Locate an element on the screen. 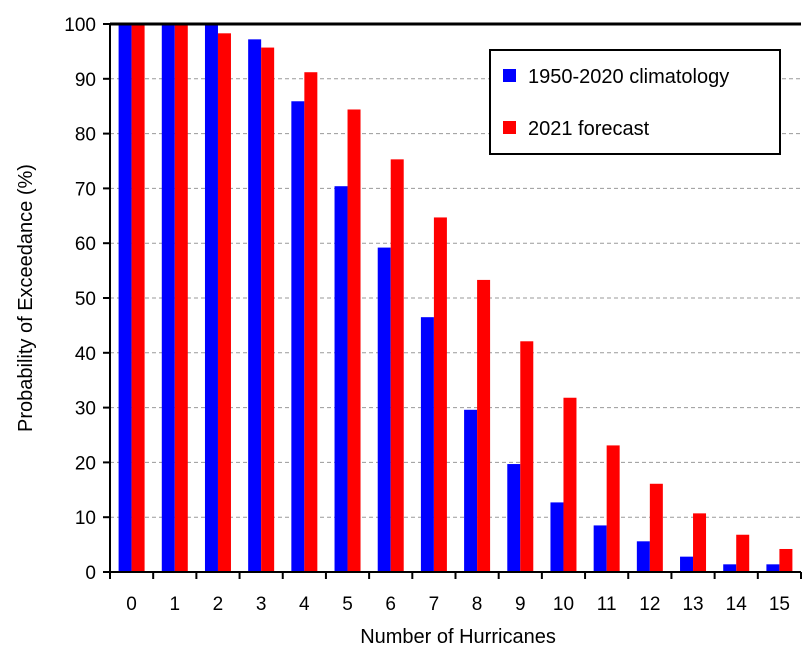  x-tick-label: 10 is located at coordinates (563, 604).